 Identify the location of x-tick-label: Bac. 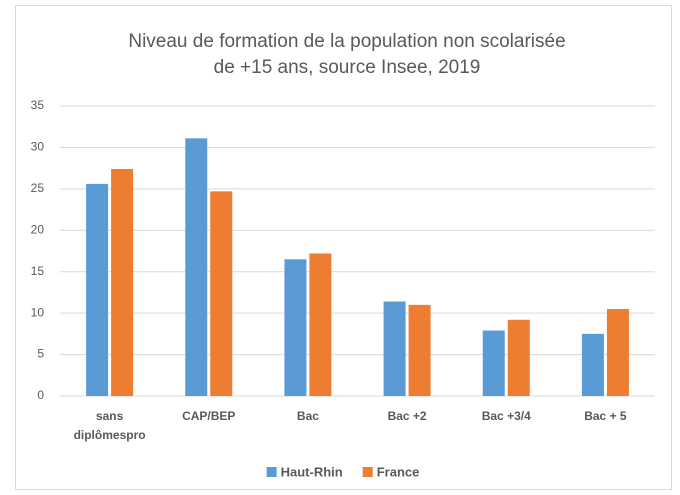
(308, 416).